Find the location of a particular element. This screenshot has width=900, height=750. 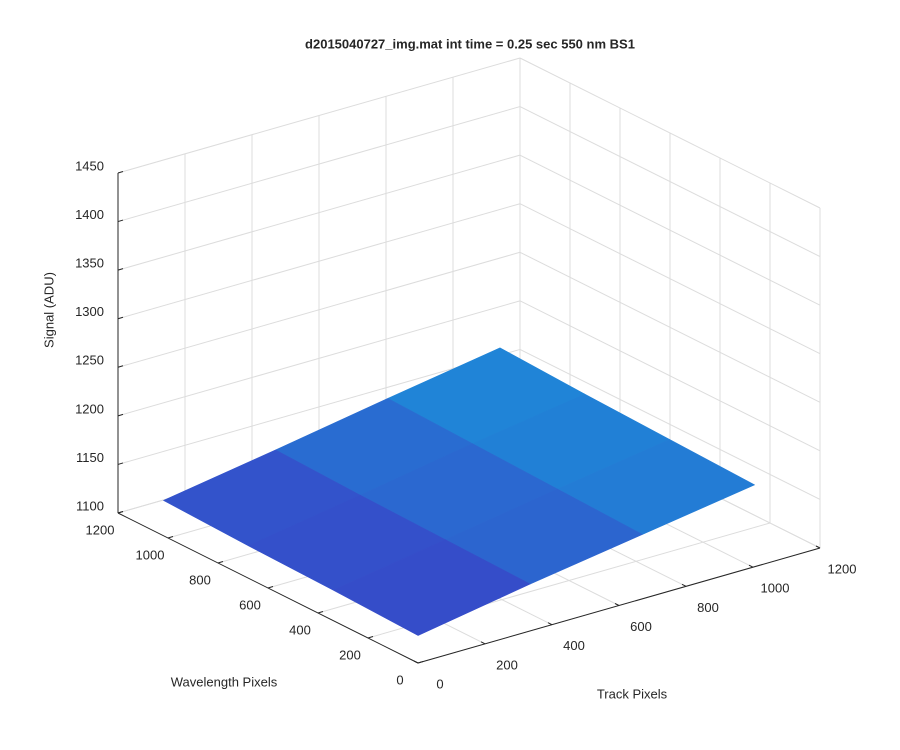

x-axis-label: Track Pixels is located at coordinates (632, 693).